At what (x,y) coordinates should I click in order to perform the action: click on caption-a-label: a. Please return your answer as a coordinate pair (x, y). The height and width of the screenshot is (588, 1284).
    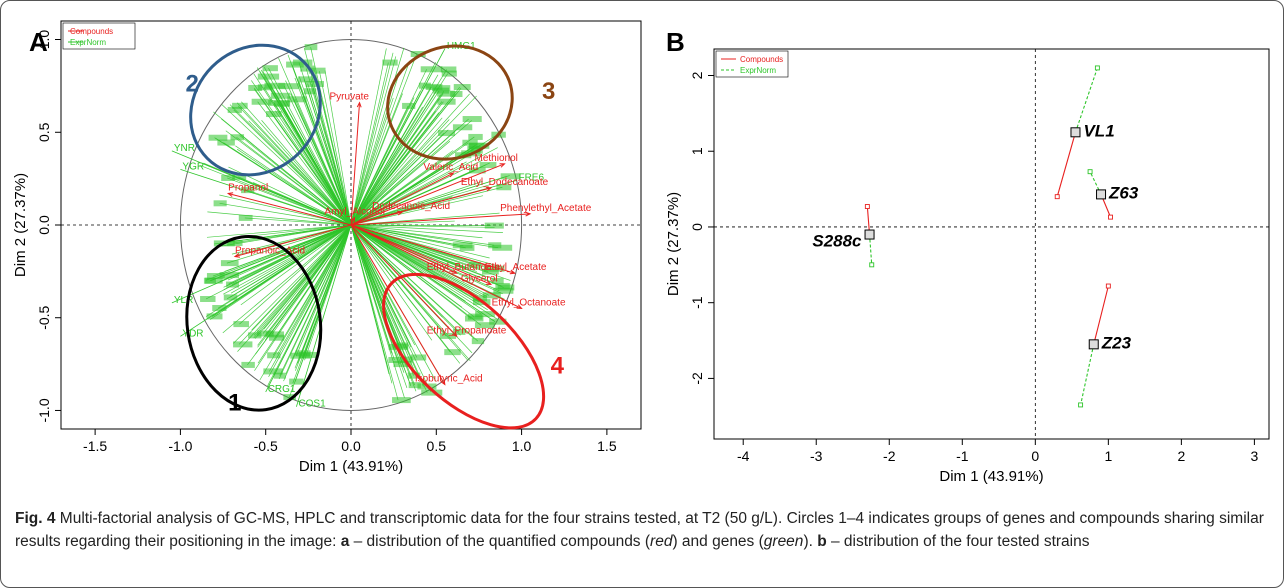
    Looking at the image, I should click on (345, 541).